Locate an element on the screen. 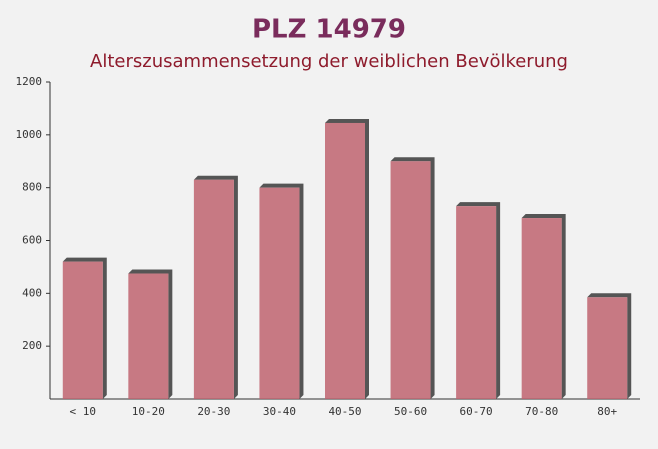 Image resolution: width=658 pixels, height=449 pixels. y-tick-label: 600 is located at coordinates (32, 240).